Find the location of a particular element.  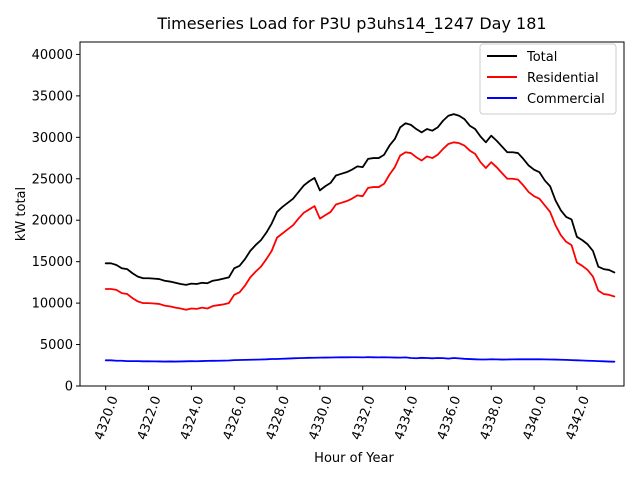

y-tick-label: 20000 is located at coordinates (52, 221).